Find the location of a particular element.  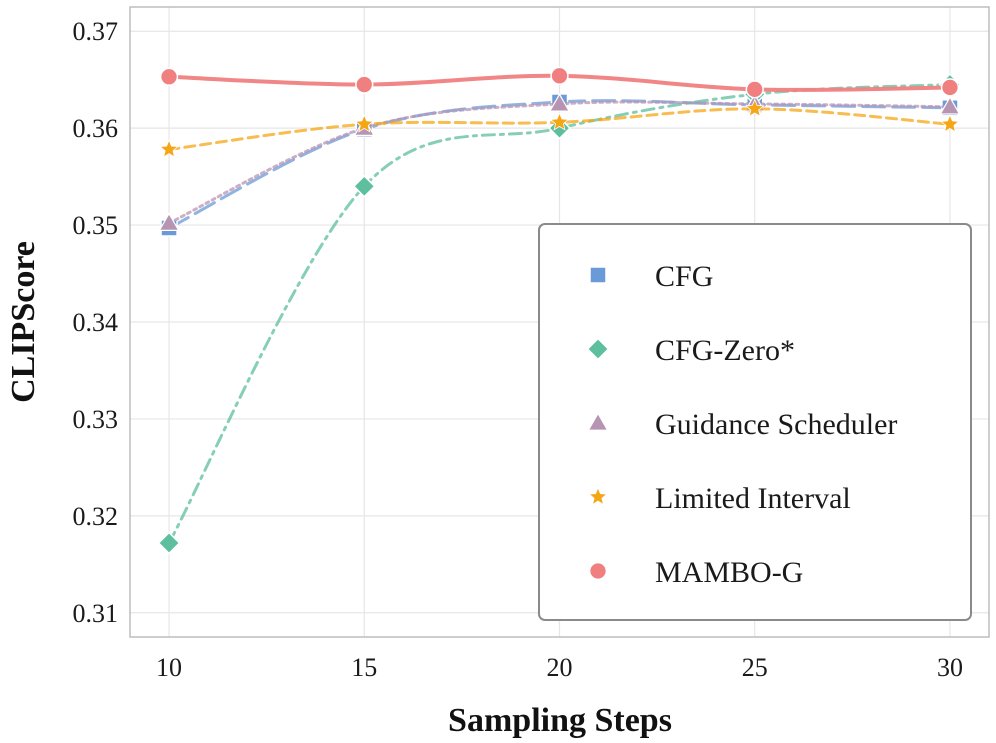

y-axis-title: CLIPScore is located at coordinates (23, 322).